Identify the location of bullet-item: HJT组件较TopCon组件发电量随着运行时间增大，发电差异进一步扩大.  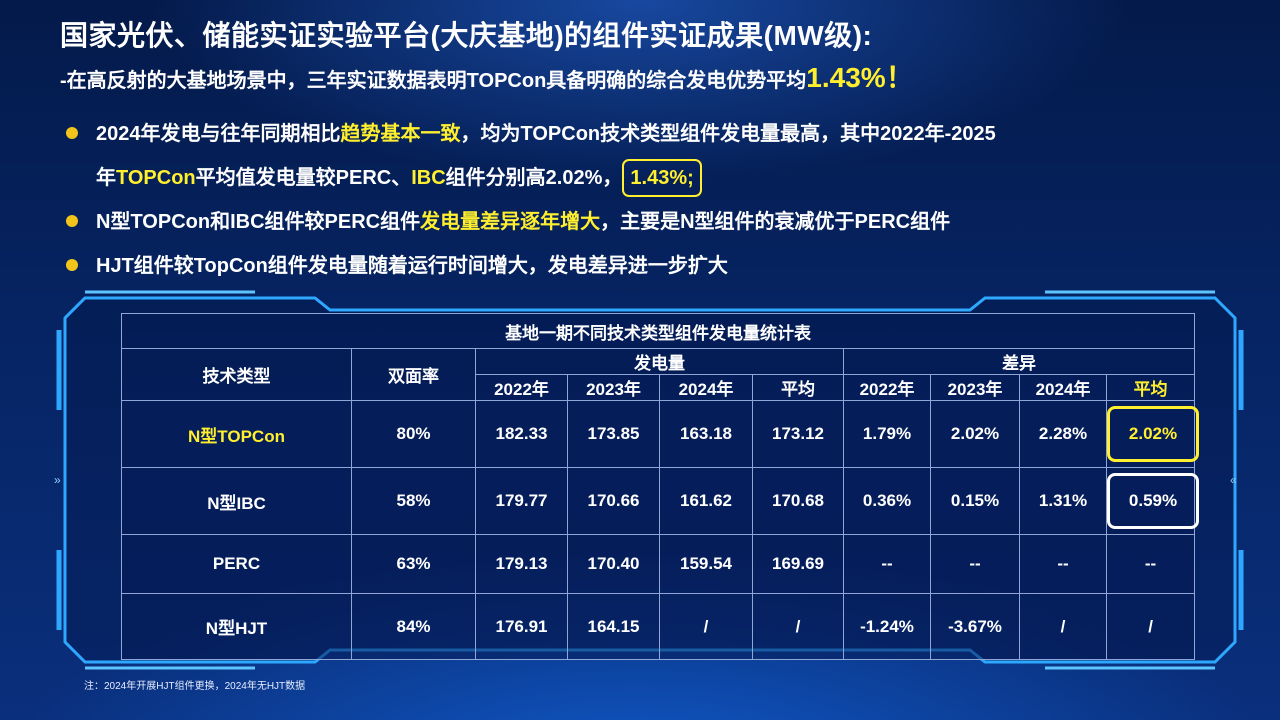
(644, 266).